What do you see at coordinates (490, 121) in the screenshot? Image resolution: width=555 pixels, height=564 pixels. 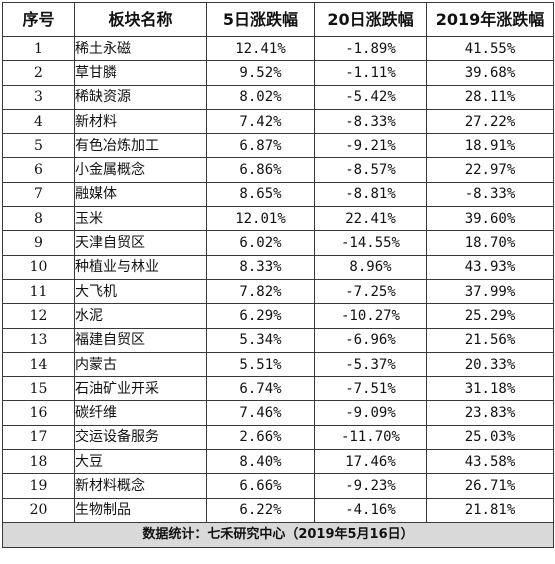 I see `change-2019: 27.22%` at bounding box center [490, 121].